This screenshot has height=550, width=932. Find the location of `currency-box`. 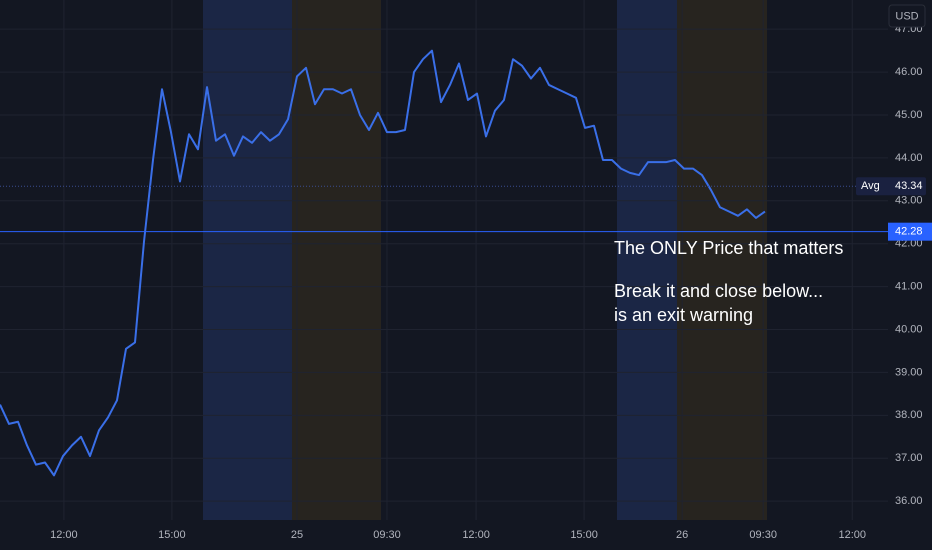

currency-box is located at coordinates (907, 16).